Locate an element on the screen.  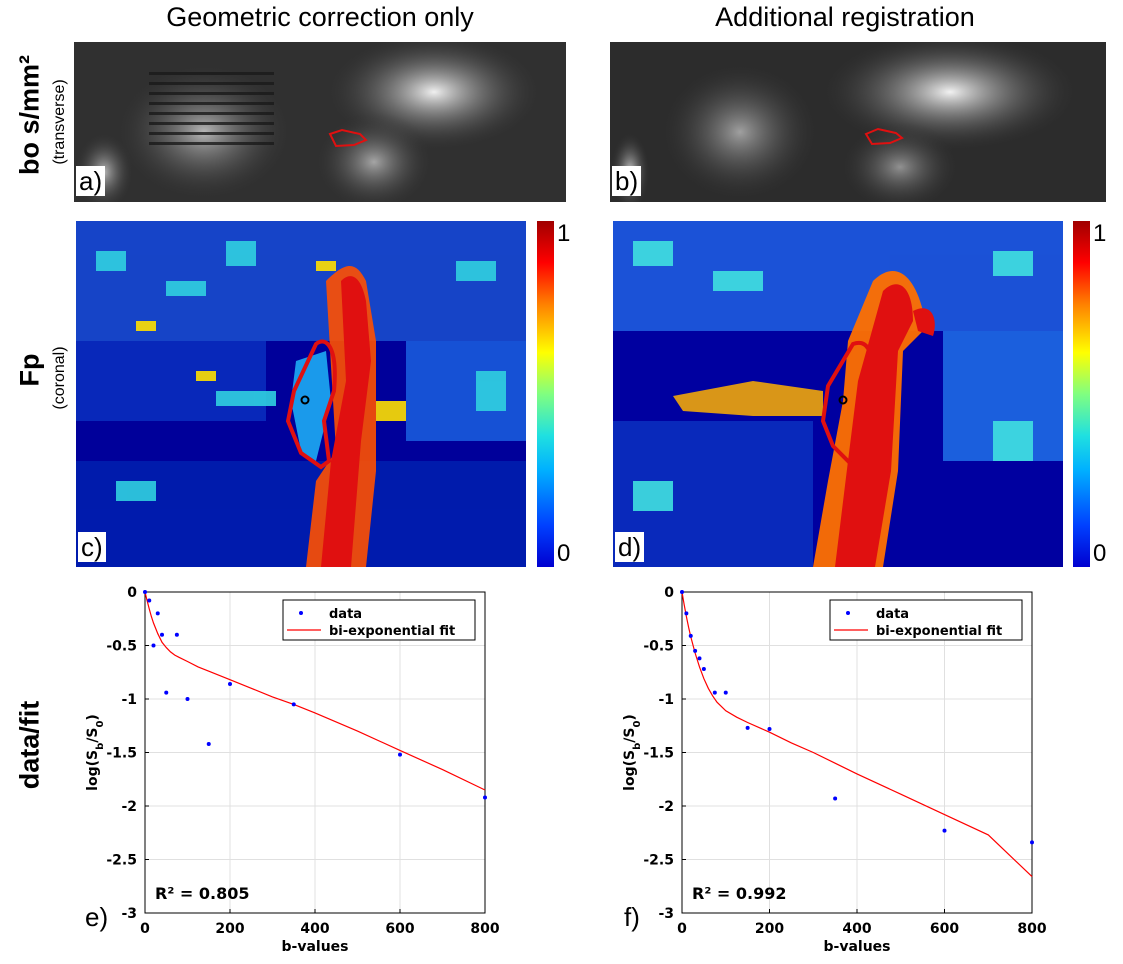
panel-label-d: d) is located at coordinates (630, 547).